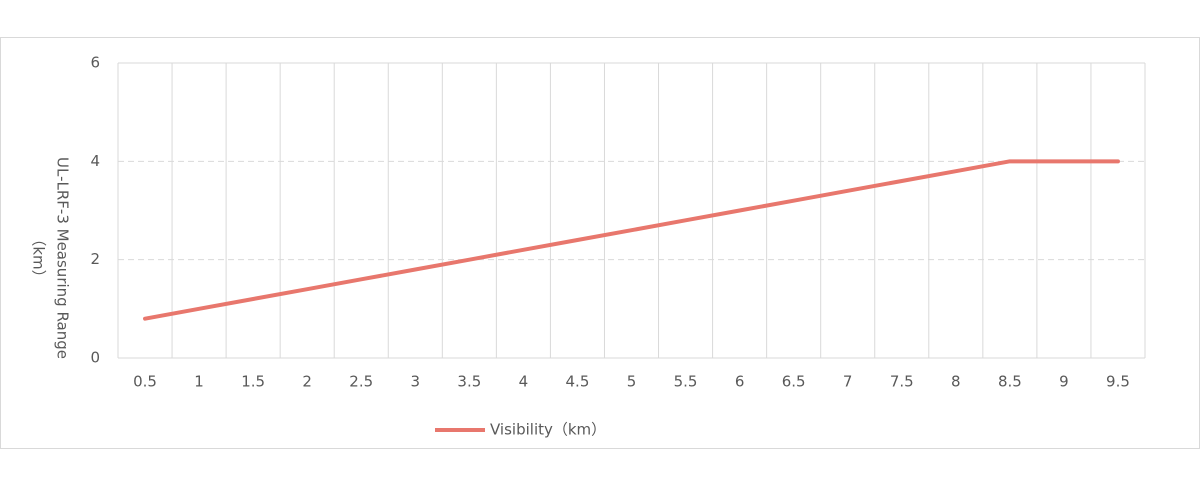 This screenshot has height=499, width=1200. I want to click on y-axis-label: UL-LRF-3 Measuring Range, so click(63, 258).